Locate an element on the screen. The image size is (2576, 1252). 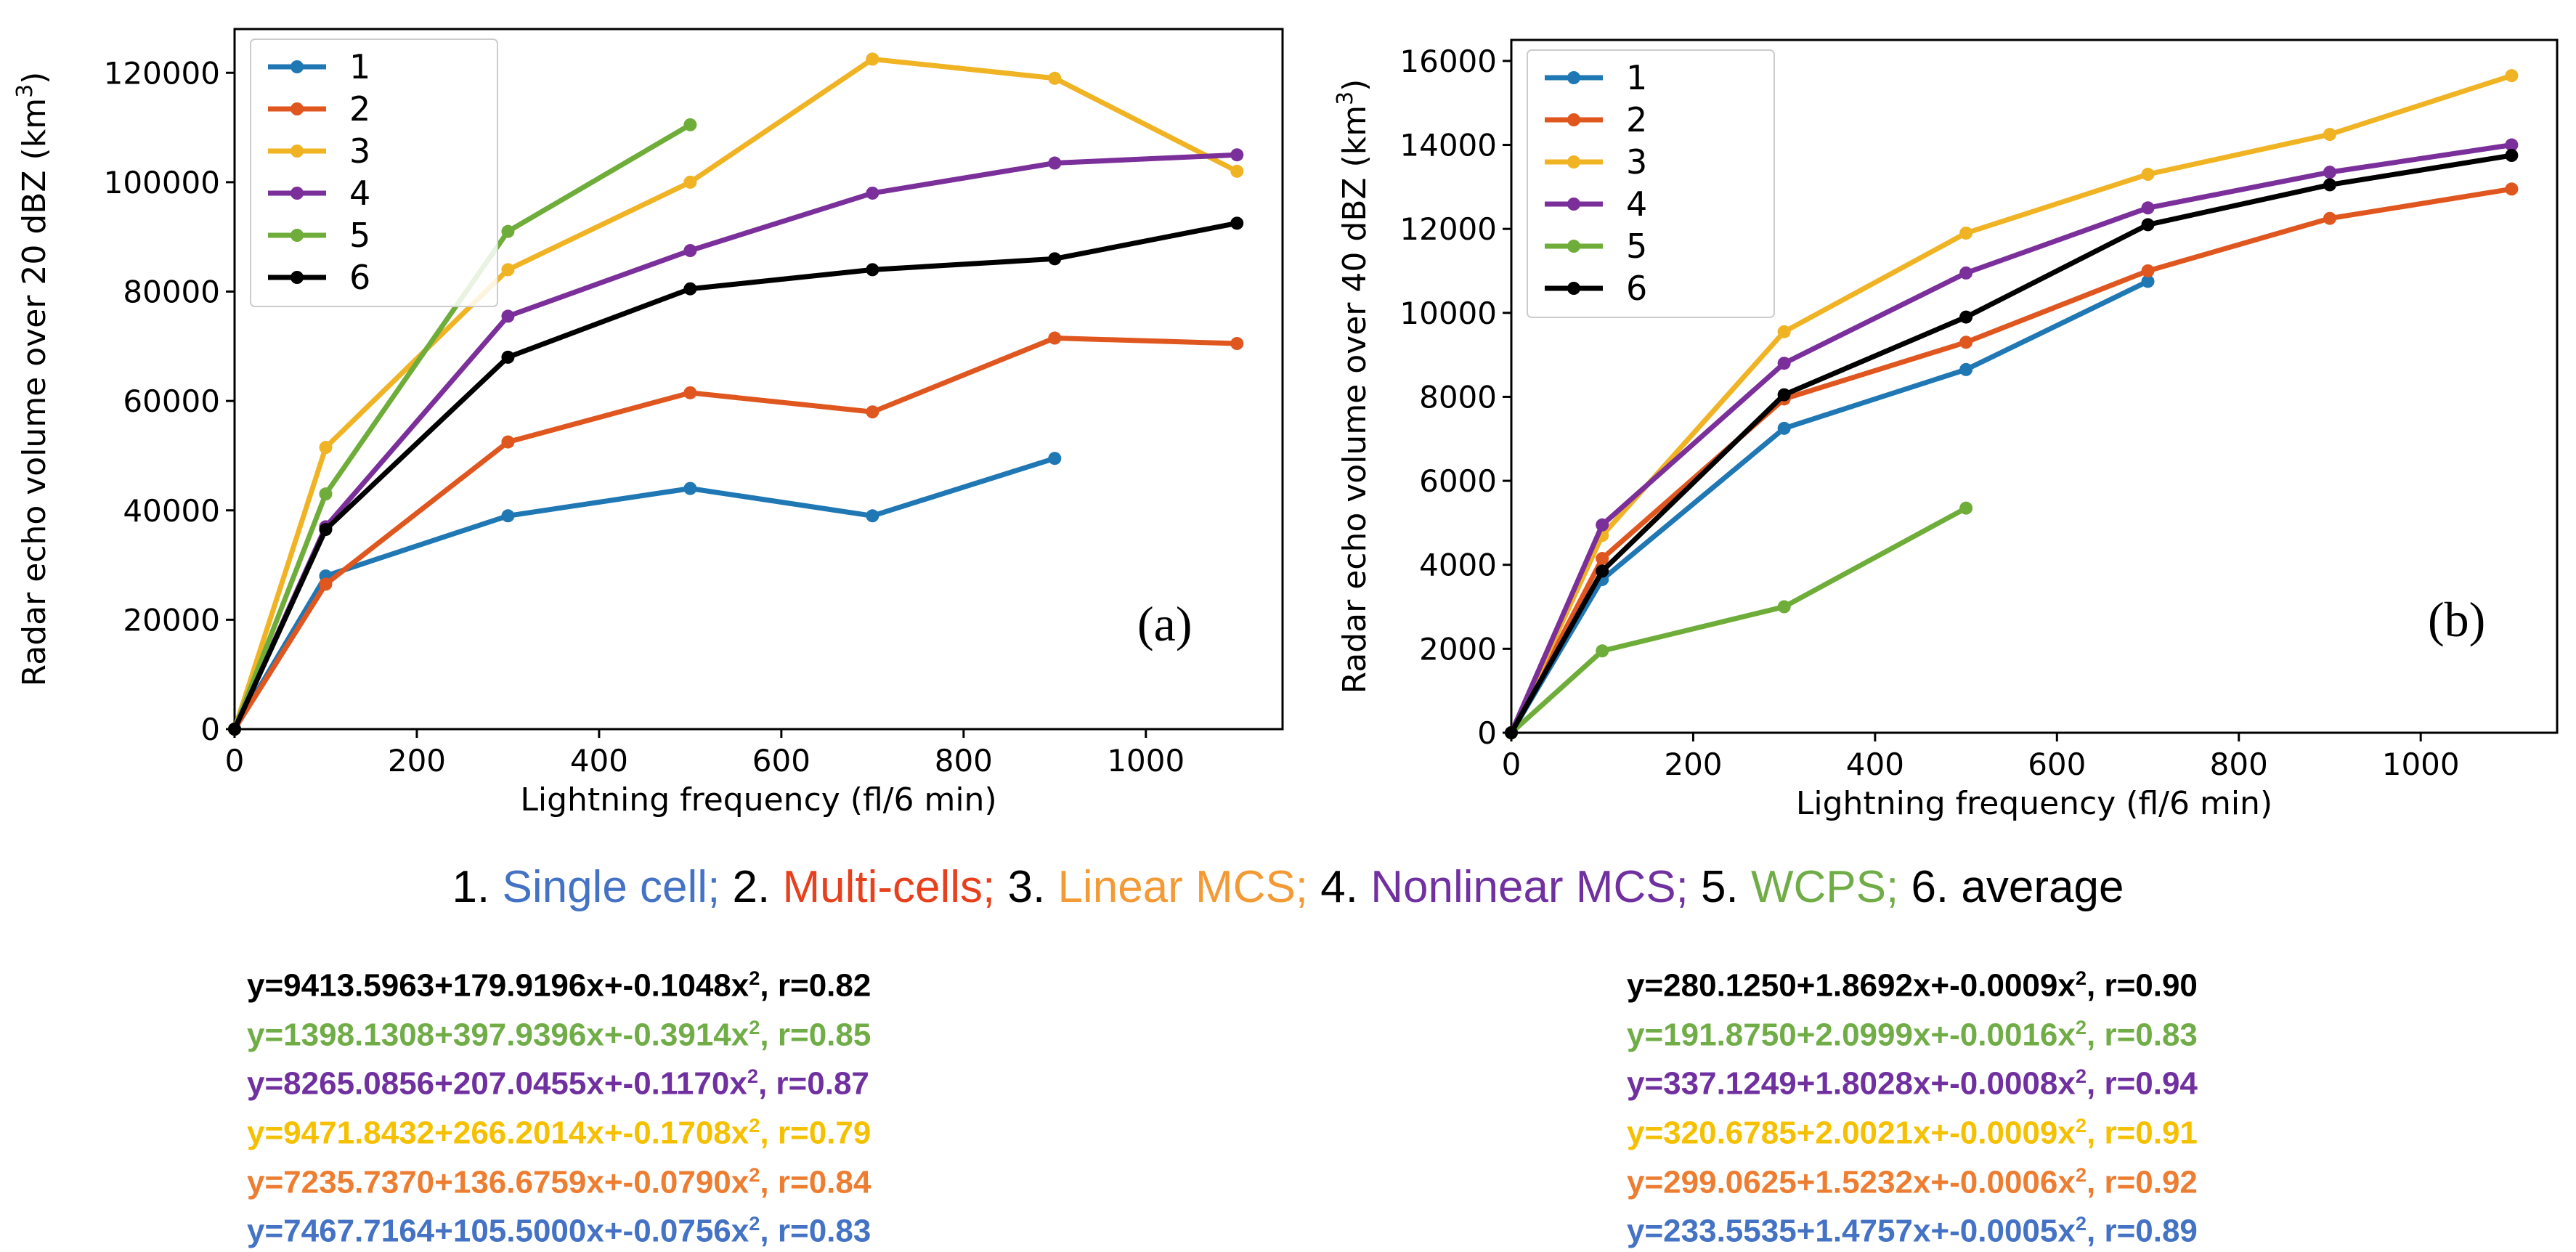
equation-body: y=280.1250+1.8692x+-0.0009x is located at coordinates (1851, 985).